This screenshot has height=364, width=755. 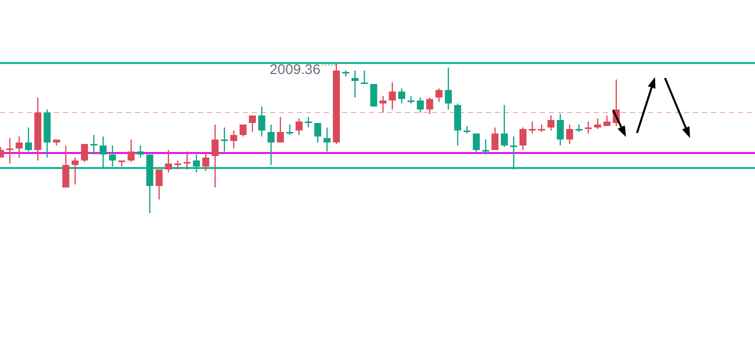 What do you see at coordinates (295, 69) in the screenshot?
I see `annotation: 2009.36` at bounding box center [295, 69].